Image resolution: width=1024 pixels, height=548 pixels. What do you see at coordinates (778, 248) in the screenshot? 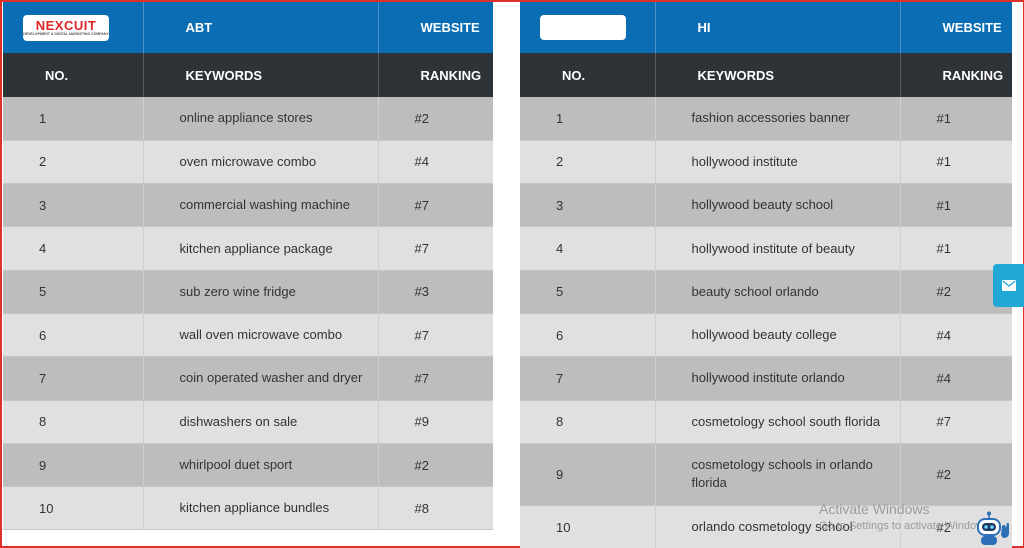
I see `row-keyword: hollywood institute of beauty` at bounding box center [778, 248].